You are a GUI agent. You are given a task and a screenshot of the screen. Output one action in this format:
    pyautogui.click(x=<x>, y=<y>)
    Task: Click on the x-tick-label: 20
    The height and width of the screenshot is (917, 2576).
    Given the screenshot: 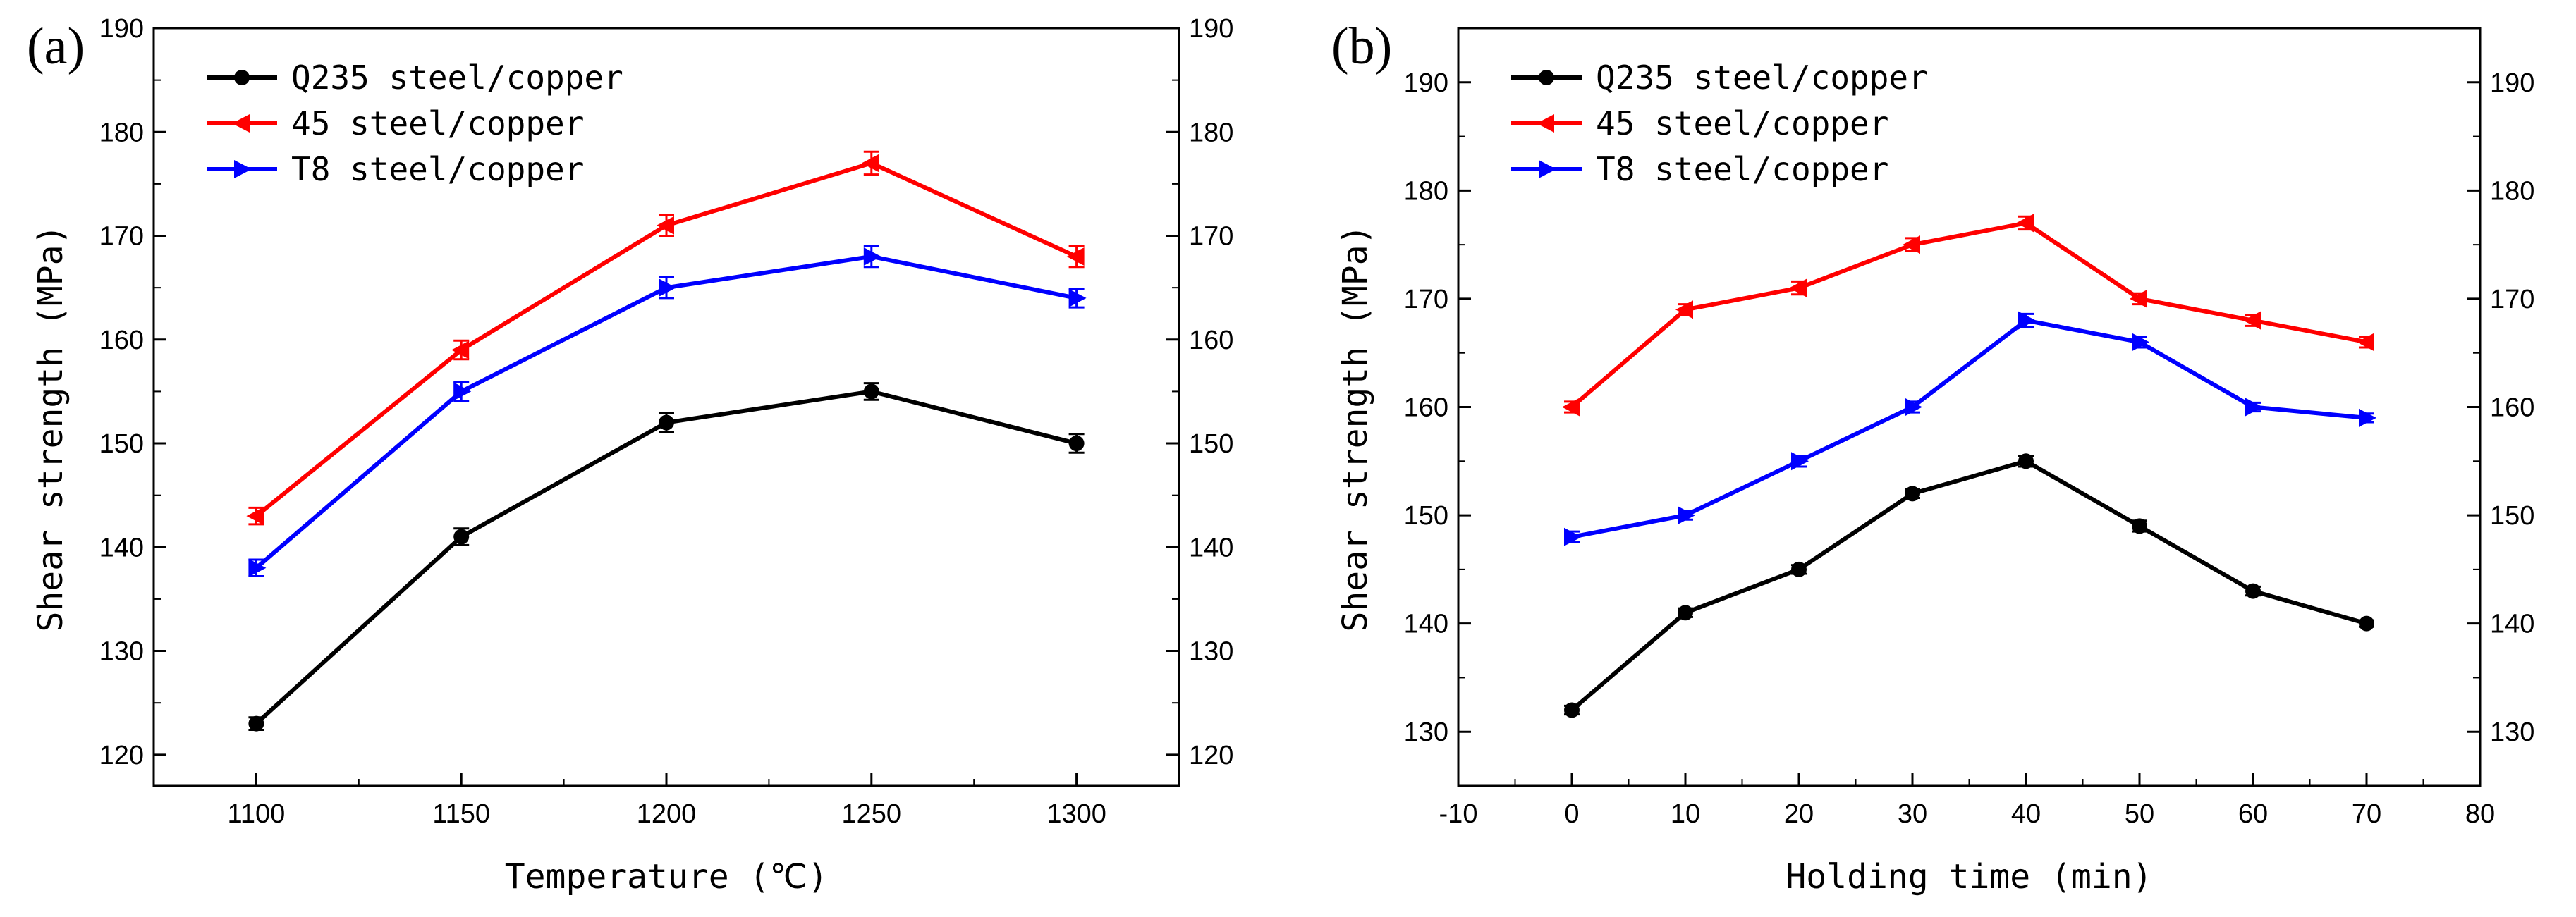 What is the action you would take?
    pyautogui.click(x=1799, y=814)
    